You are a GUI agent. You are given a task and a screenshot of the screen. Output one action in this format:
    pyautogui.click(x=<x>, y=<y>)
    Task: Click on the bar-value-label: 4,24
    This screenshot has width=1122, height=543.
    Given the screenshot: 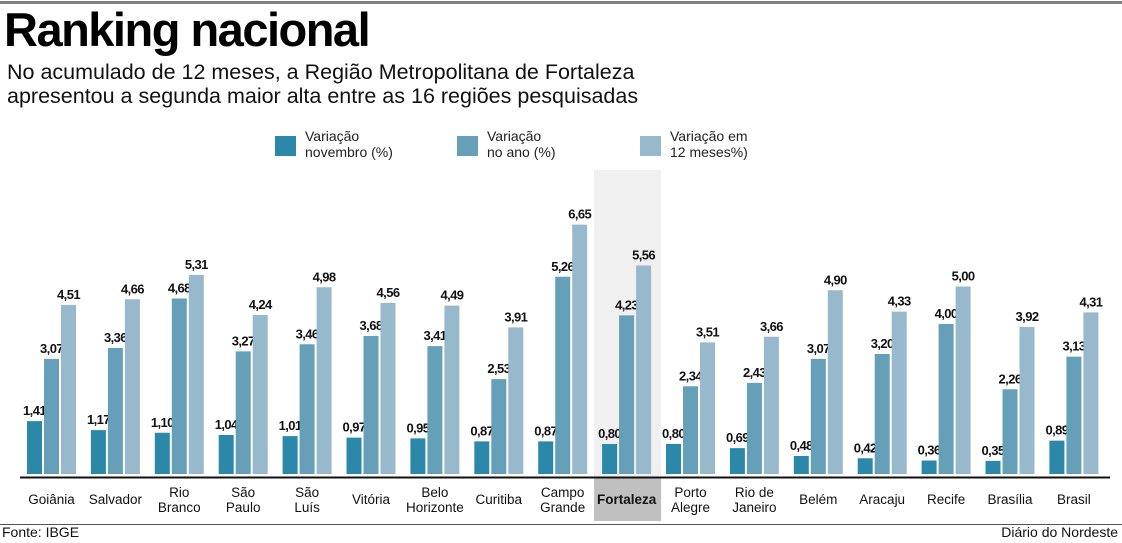 What is the action you would take?
    pyautogui.click(x=261, y=304)
    